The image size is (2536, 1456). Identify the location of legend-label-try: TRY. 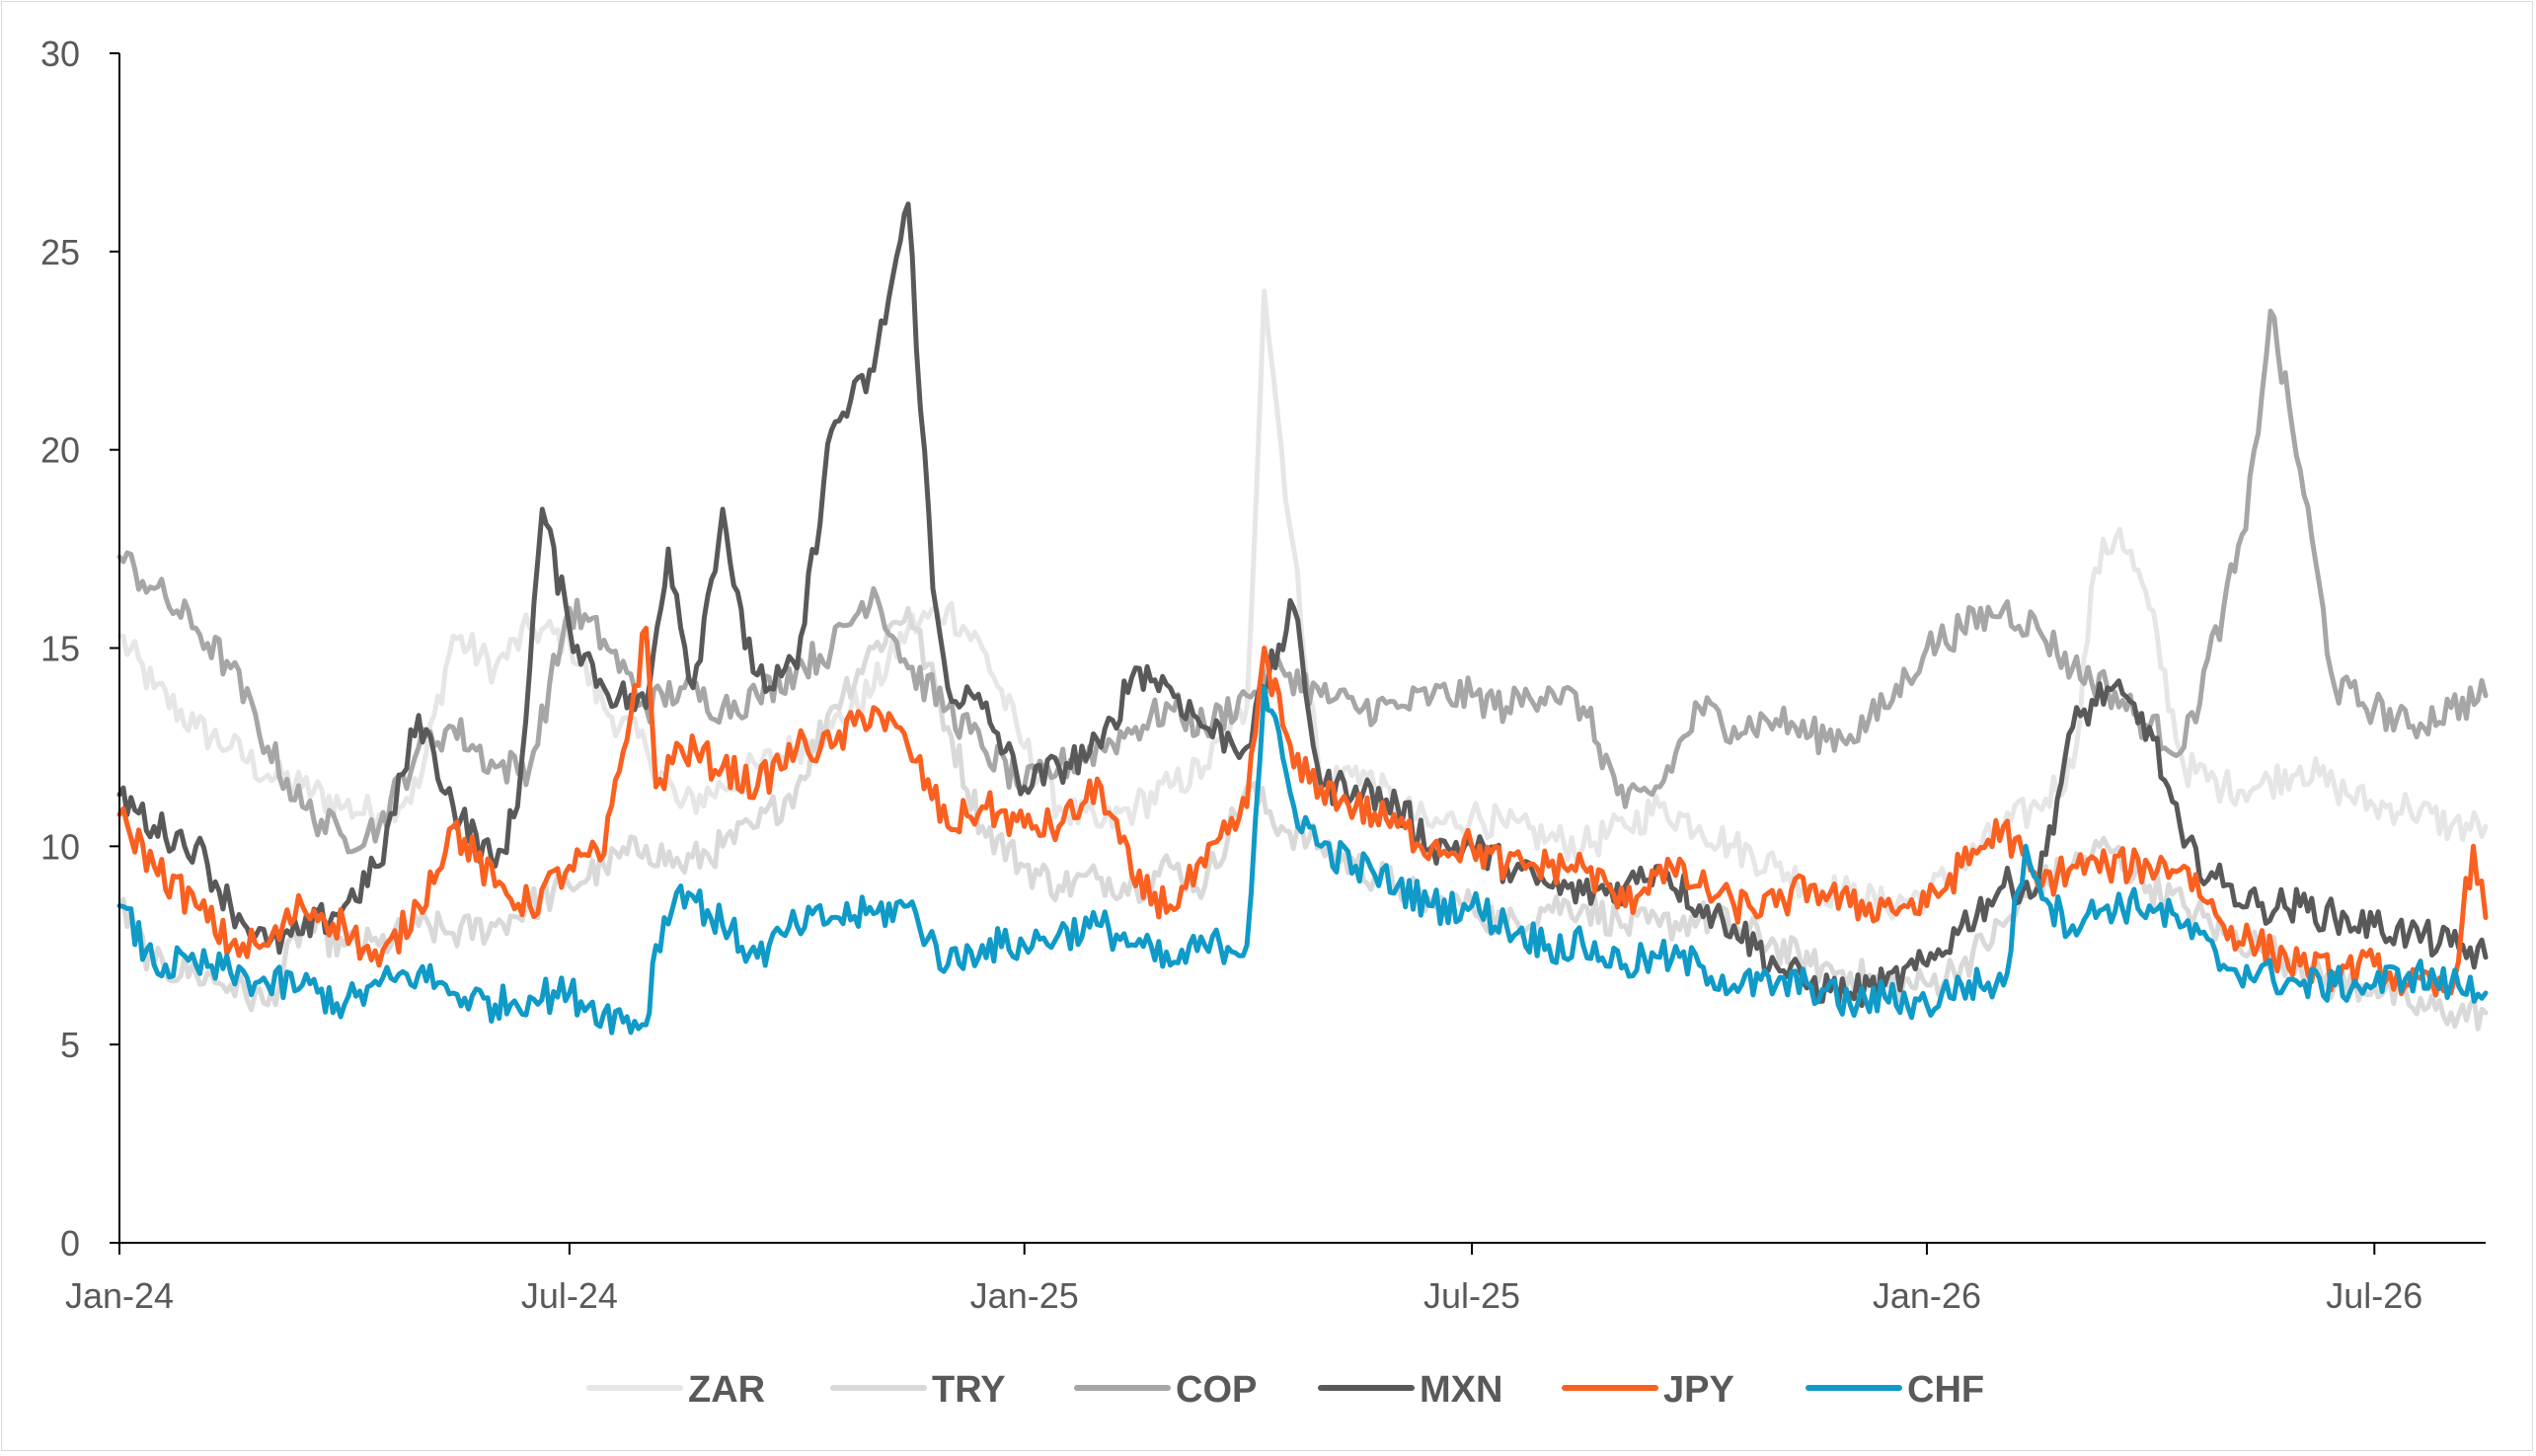
(969, 1390).